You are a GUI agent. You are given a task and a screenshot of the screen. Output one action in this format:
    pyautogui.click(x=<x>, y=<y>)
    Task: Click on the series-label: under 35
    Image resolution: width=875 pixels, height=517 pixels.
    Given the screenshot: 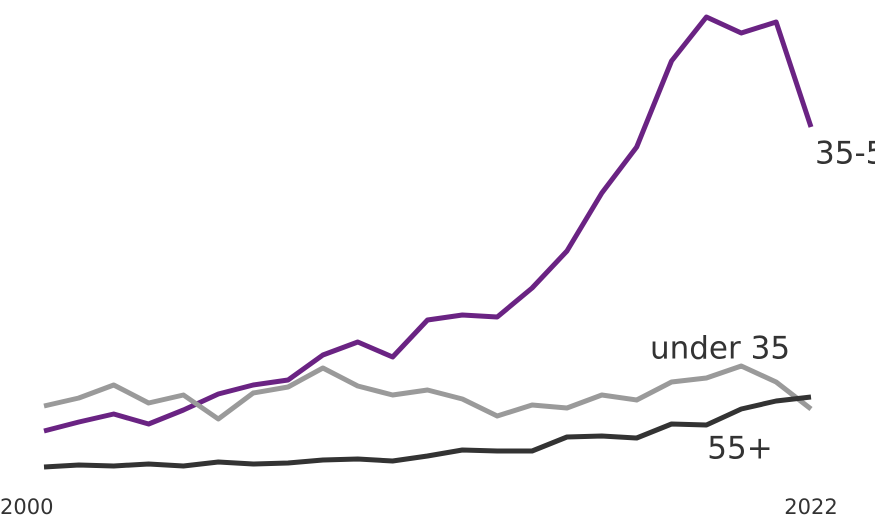 What is the action you would take?
    pyautogui.click(x=720, y=349)
    